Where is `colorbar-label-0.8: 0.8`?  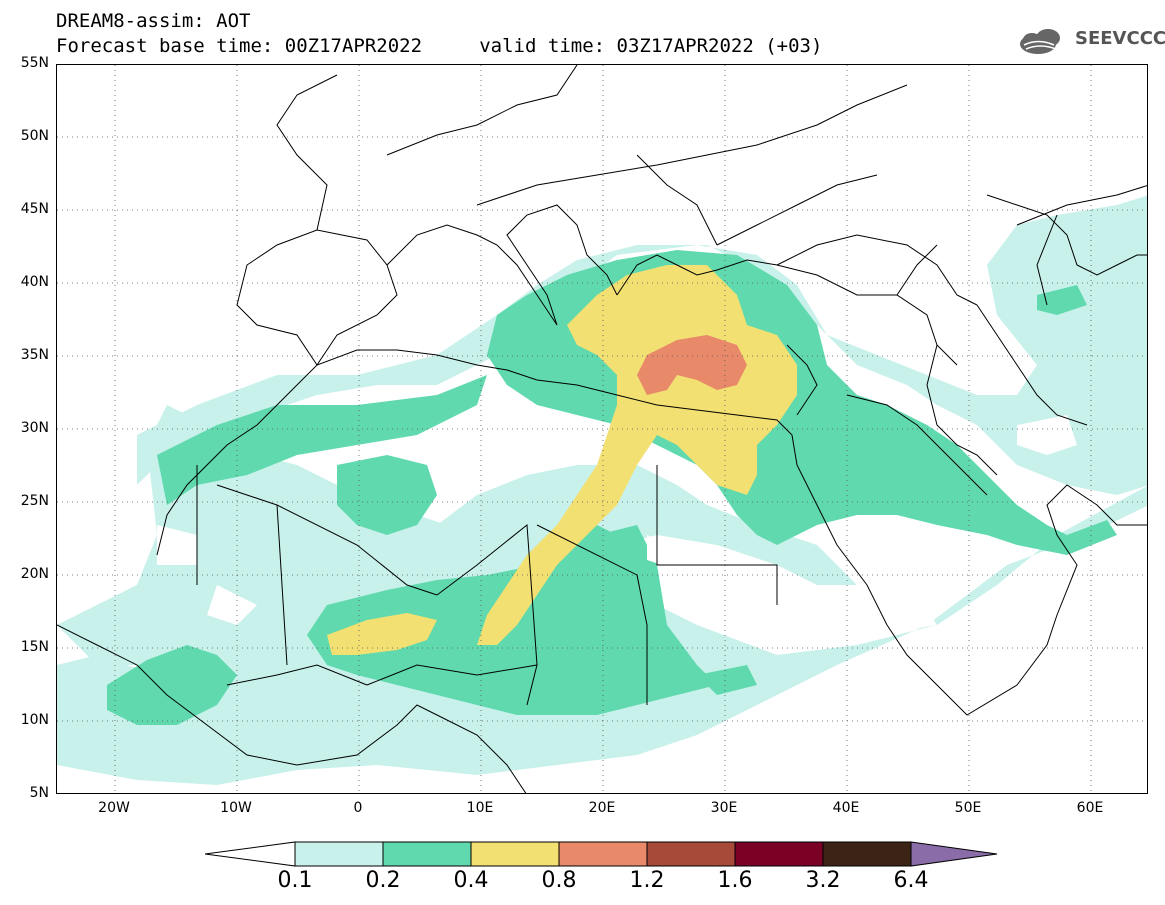 colorbar-label-0.8: 0.8 is located at coordinates (559, 880).